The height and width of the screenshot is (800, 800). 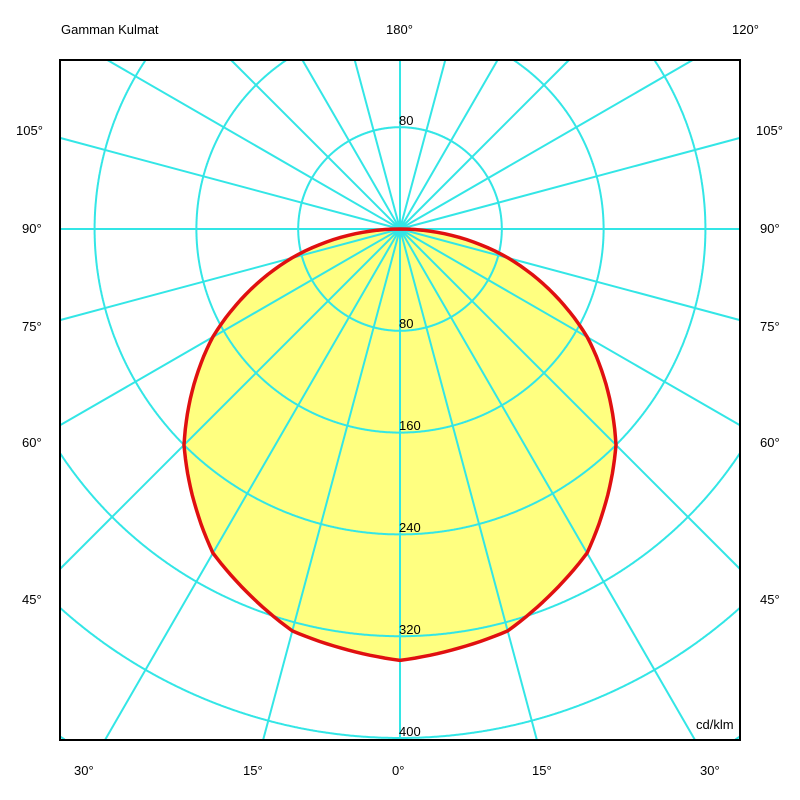 What do you see at coordinates (715, 724) in the screenshot?
I see `unit-label: cd/klm` at bounding box center [715, 724].